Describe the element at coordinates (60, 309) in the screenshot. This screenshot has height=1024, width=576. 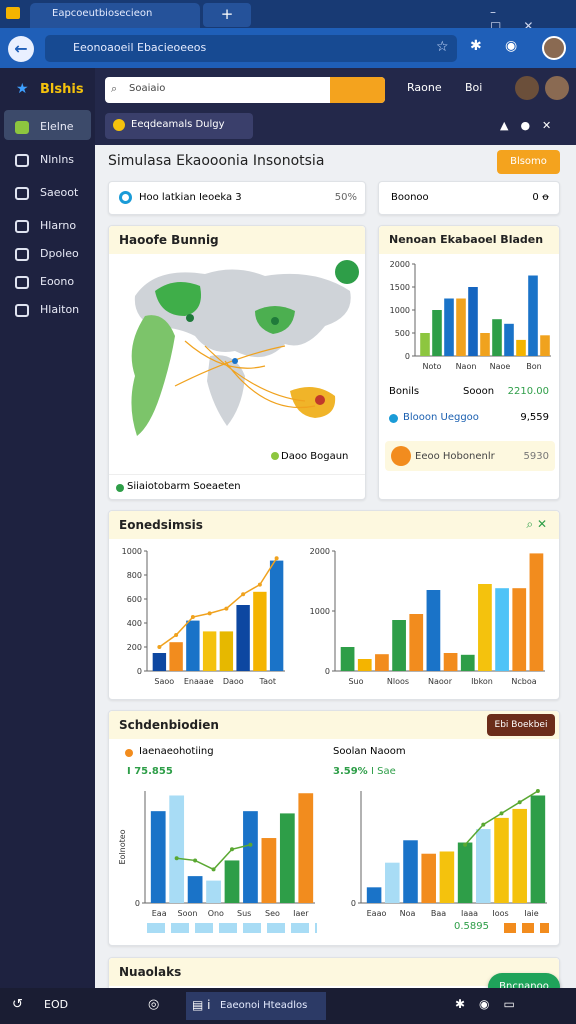
I see `nav-item: Hlaiton` at that location.